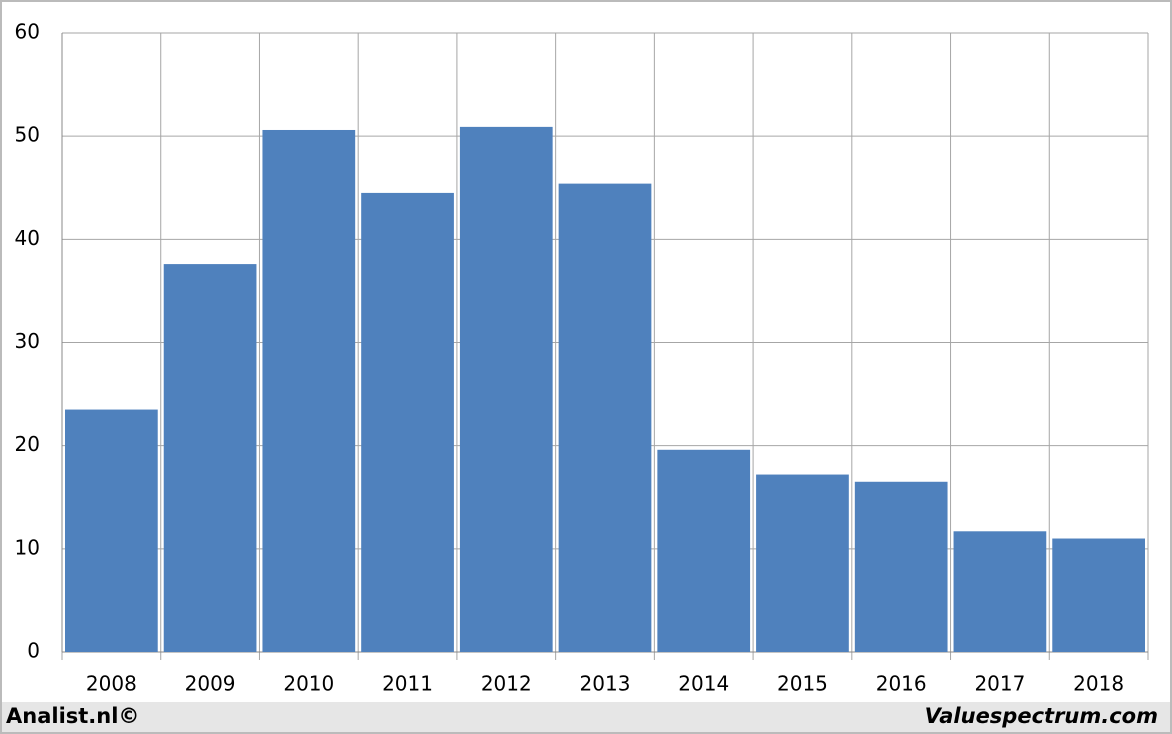 This screenshot has height=734, width=1172. I want to click on y-tick-label: 50, so click(27, 135).